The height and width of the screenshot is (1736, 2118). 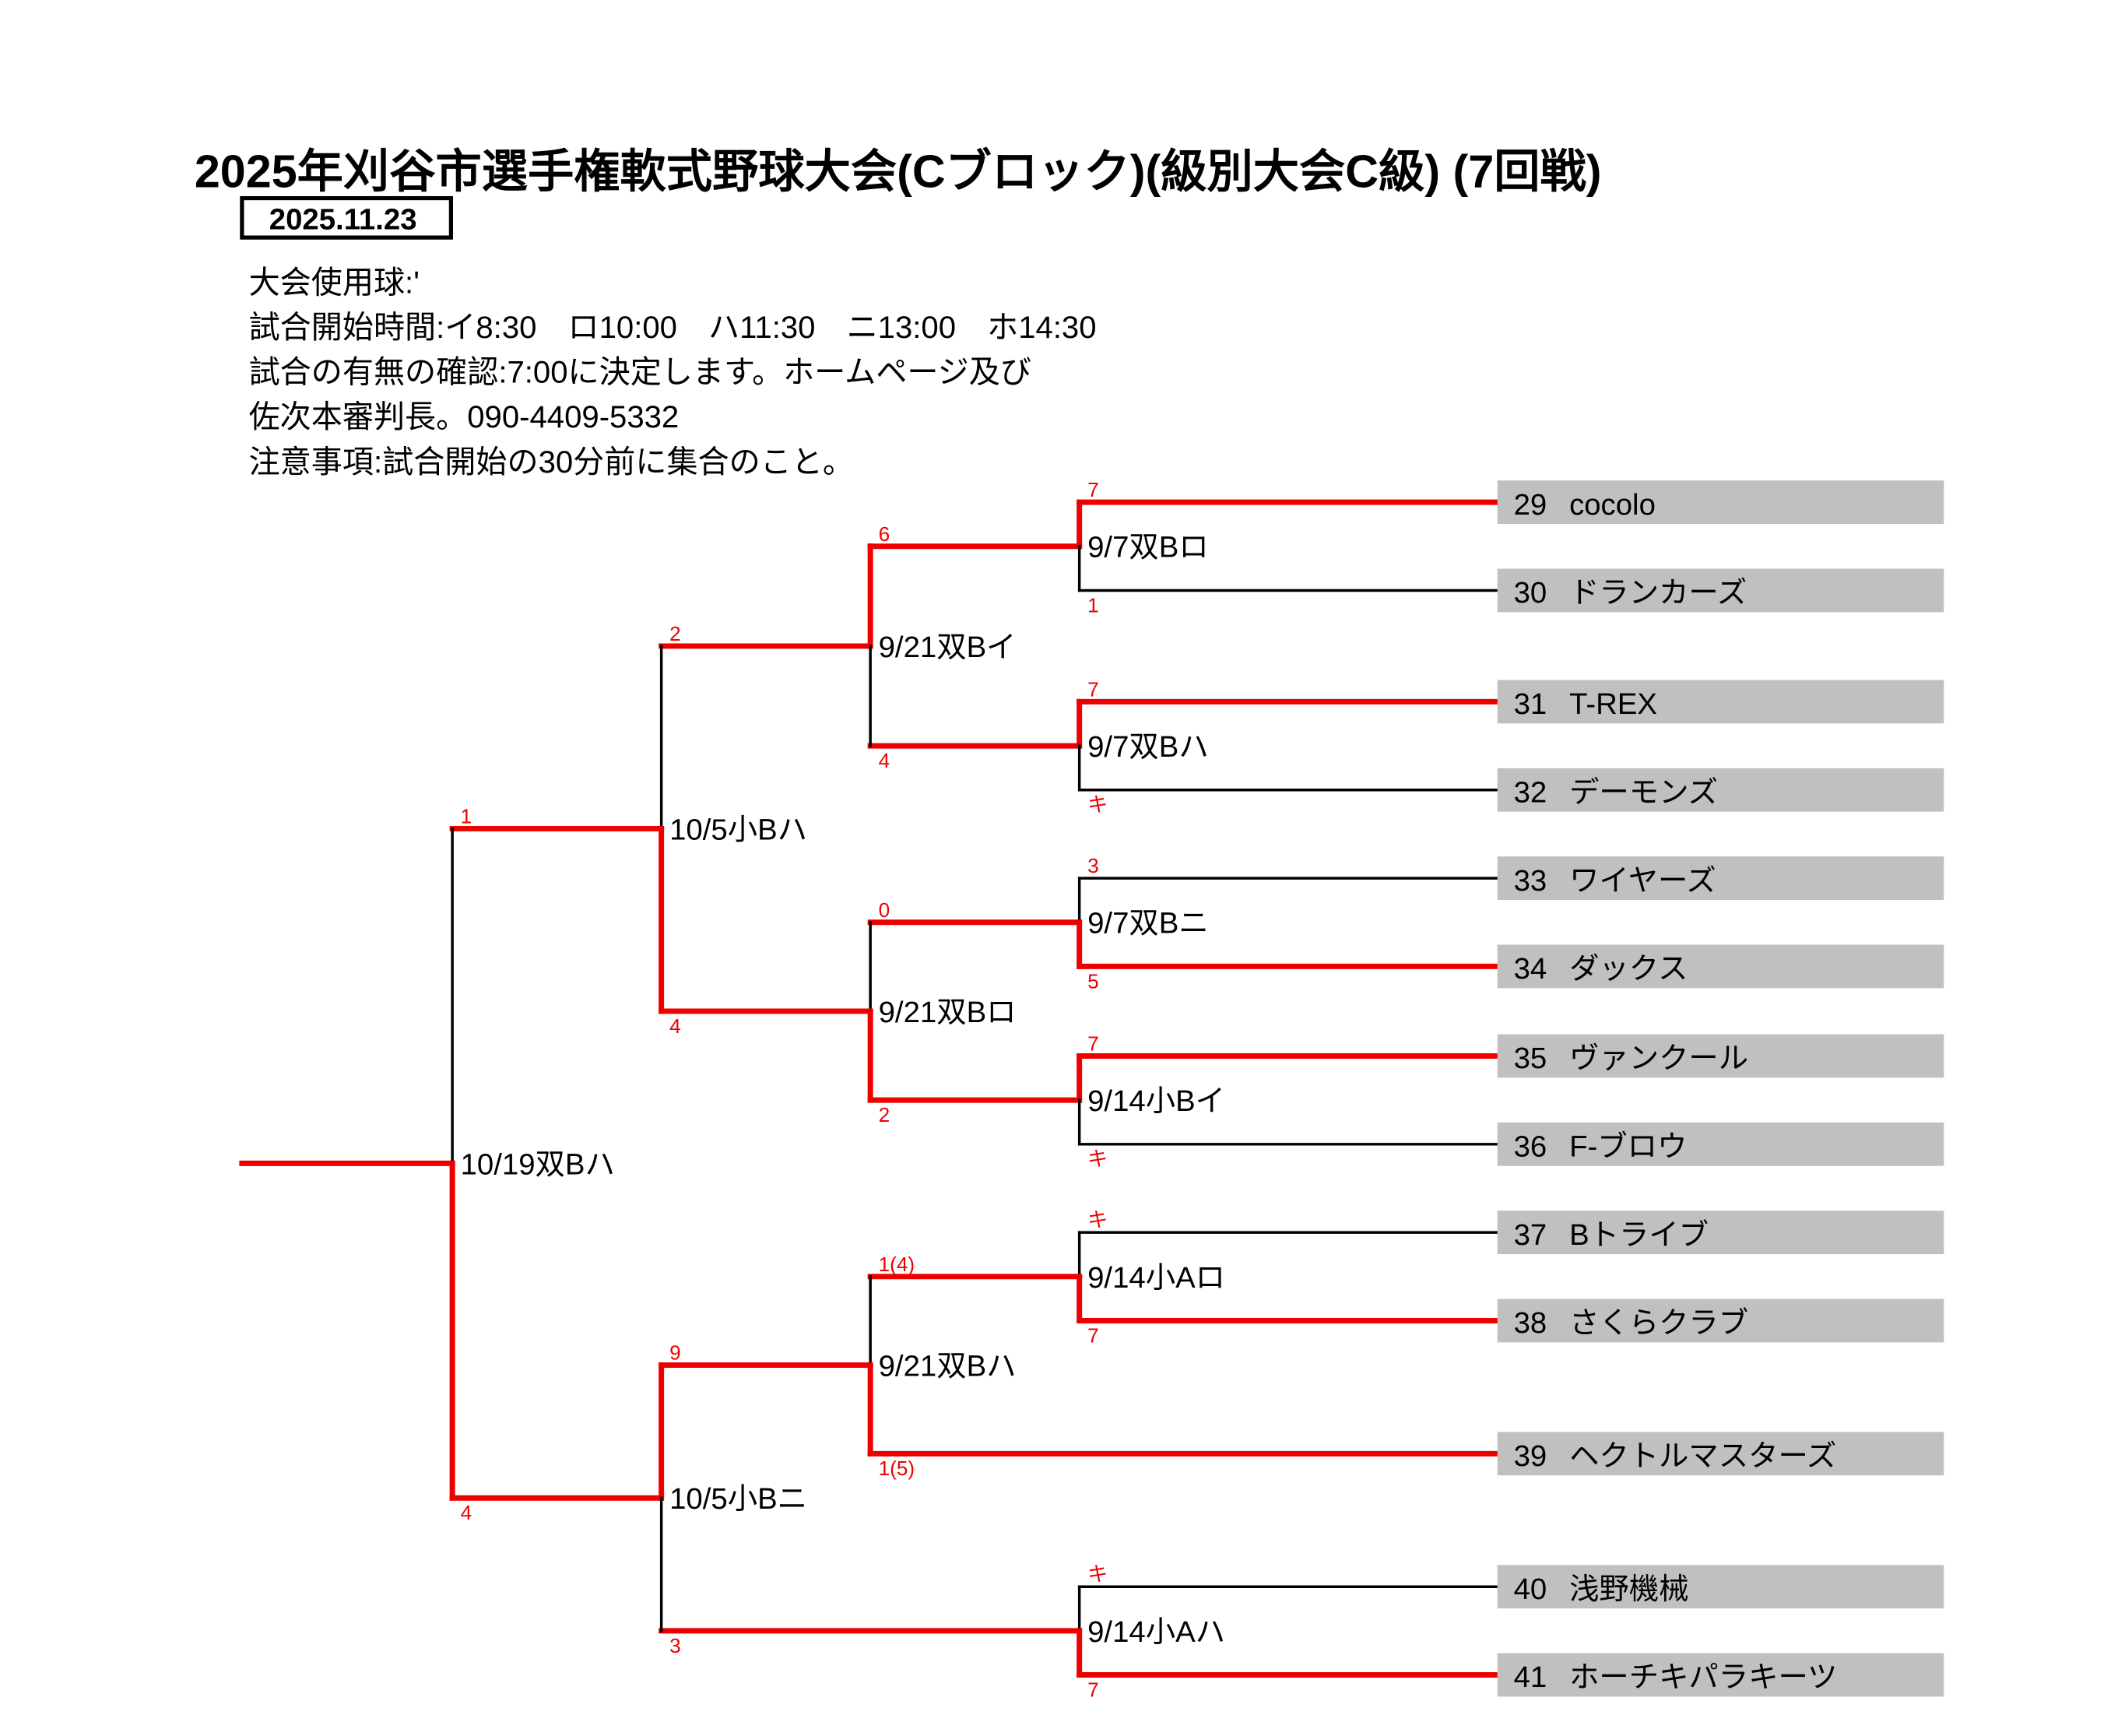 What do you see at coordinates (1530, 1058) in the screenshot?
I see `team-number: 35` at bounding box center [1530, 1058].